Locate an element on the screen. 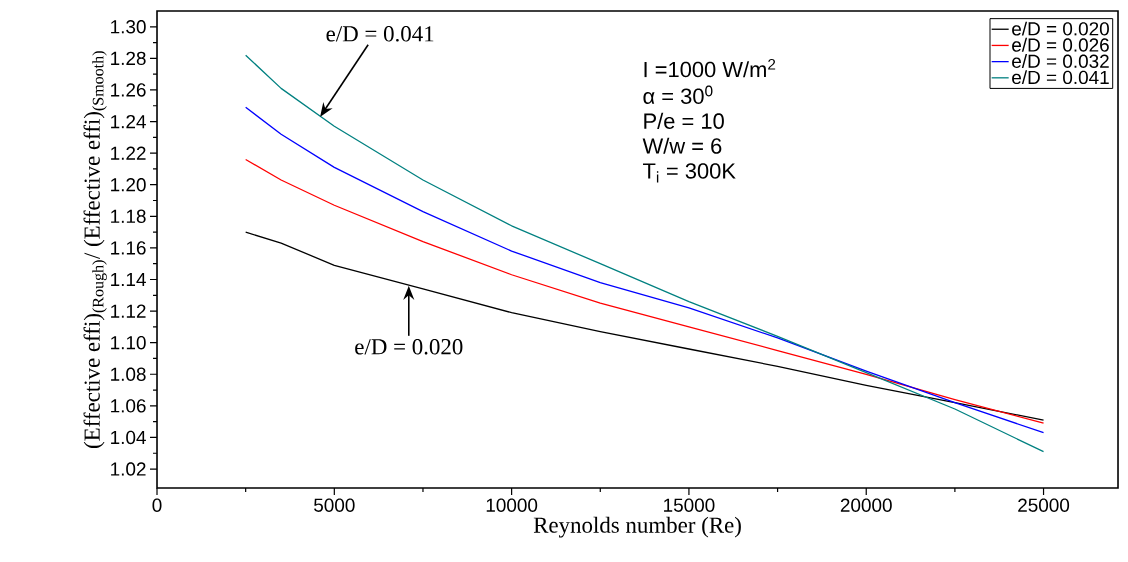  x-tick-label: 15000 is located at coordinates (689, 505).